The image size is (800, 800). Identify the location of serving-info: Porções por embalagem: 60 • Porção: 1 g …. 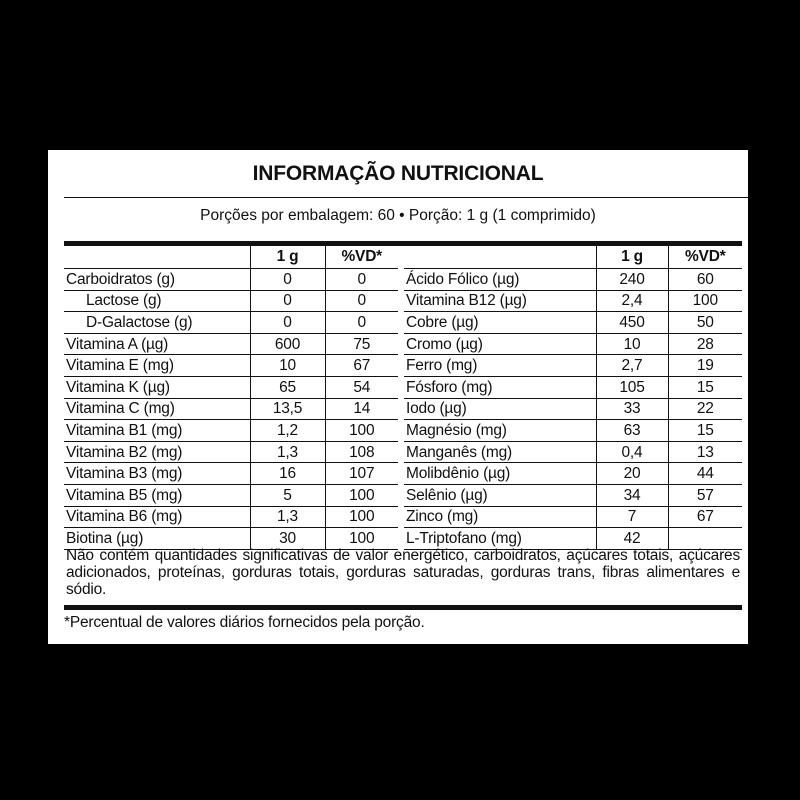
(398, 215).